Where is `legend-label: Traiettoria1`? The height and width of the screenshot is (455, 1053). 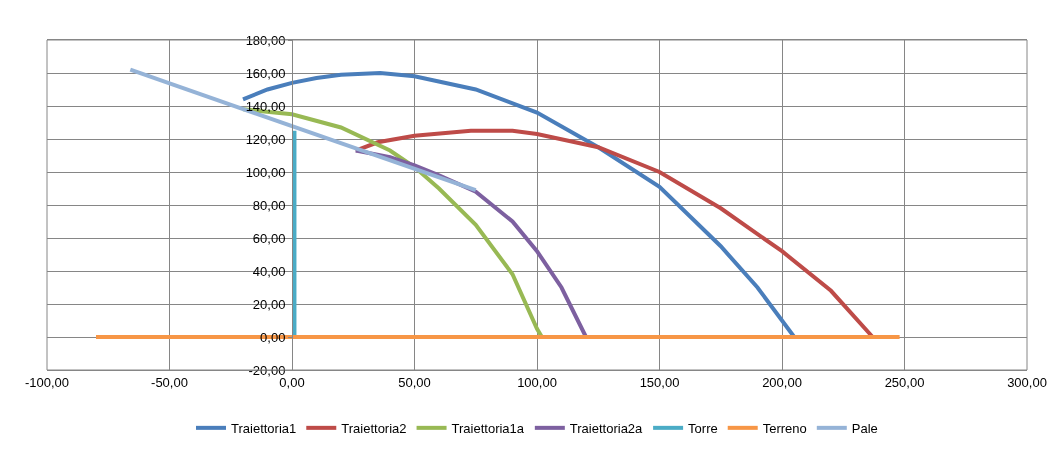 legend-label: Traiettoria1 is located at coordinates (264, 428).